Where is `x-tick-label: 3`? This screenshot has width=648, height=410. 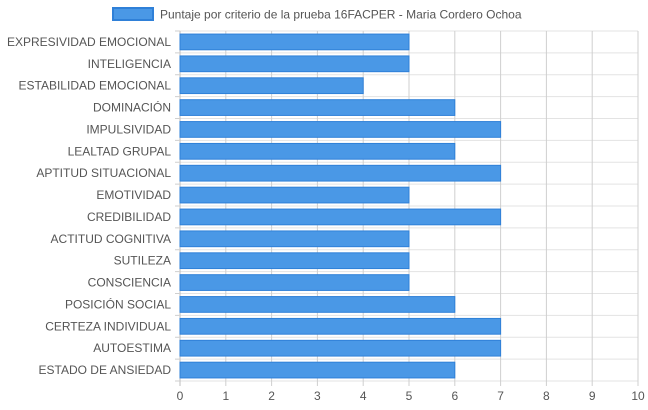
x-tick-label: 3 is located at coordinates (317, 396).